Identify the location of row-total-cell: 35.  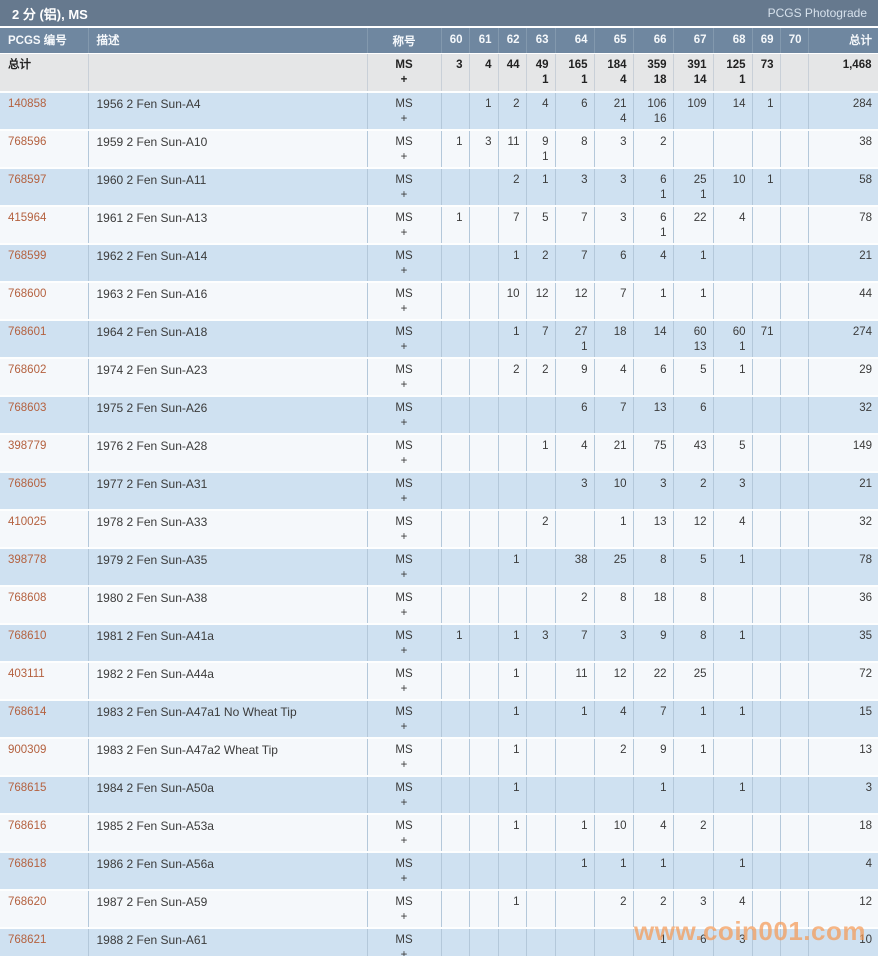
(843, 642).